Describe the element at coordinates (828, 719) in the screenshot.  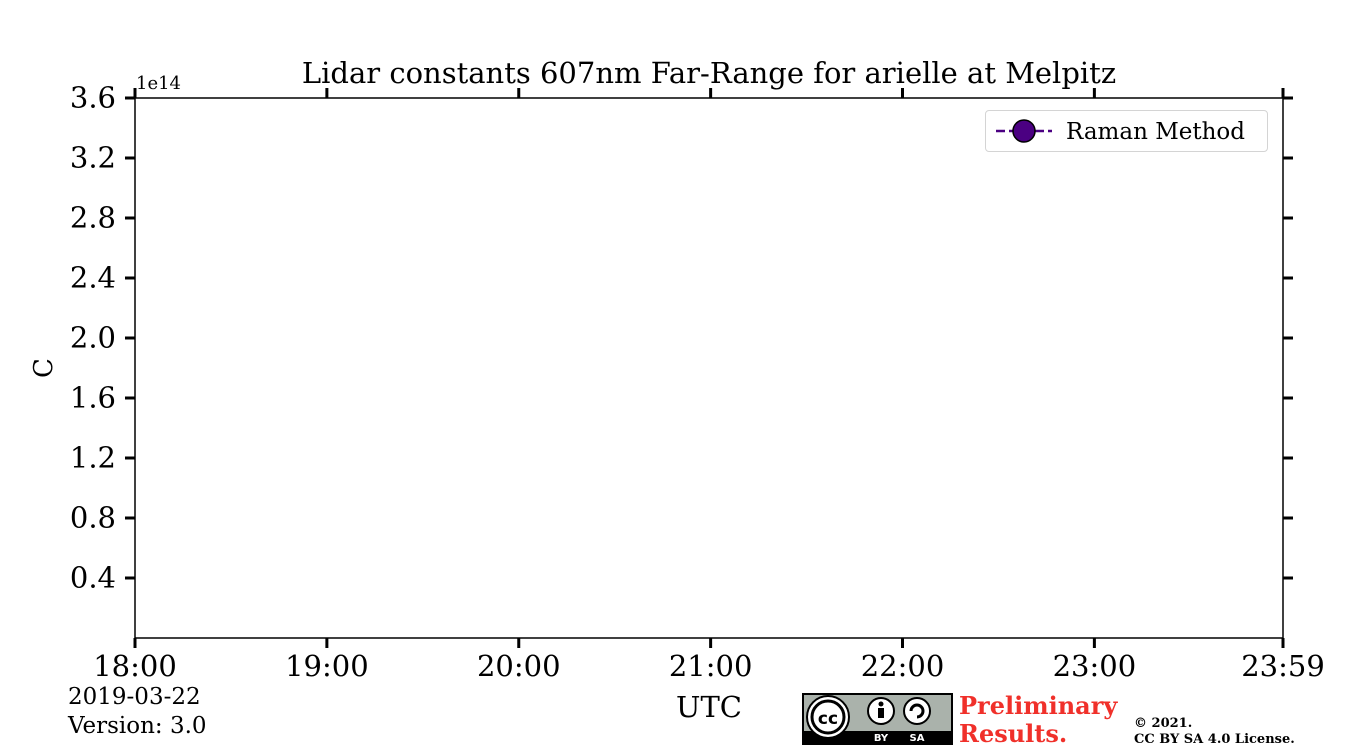
I see `cc-text: cc` at that location.